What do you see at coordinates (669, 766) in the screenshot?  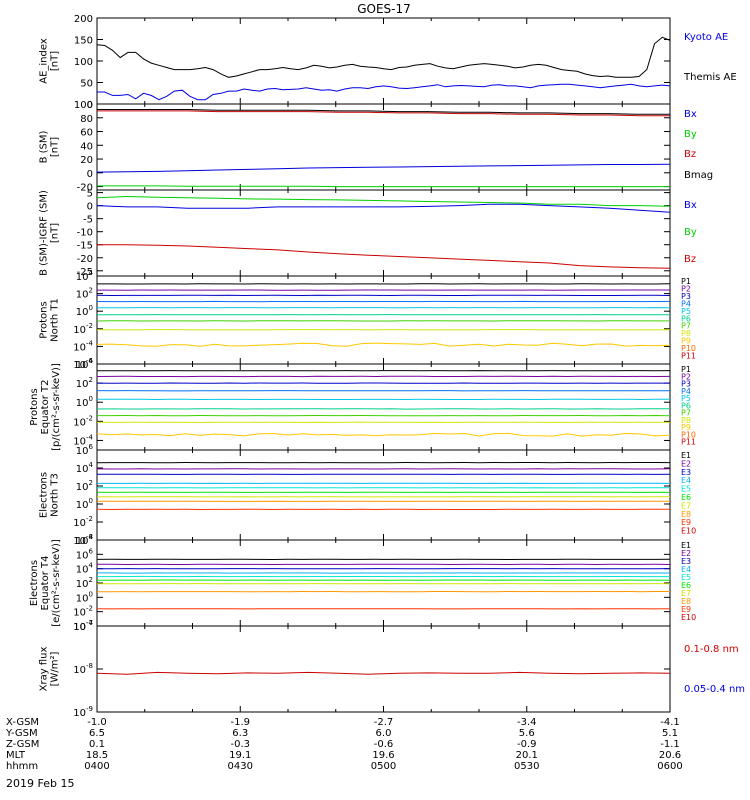 I see `x-tick-label: 0600` at bounding box center [669, 766].